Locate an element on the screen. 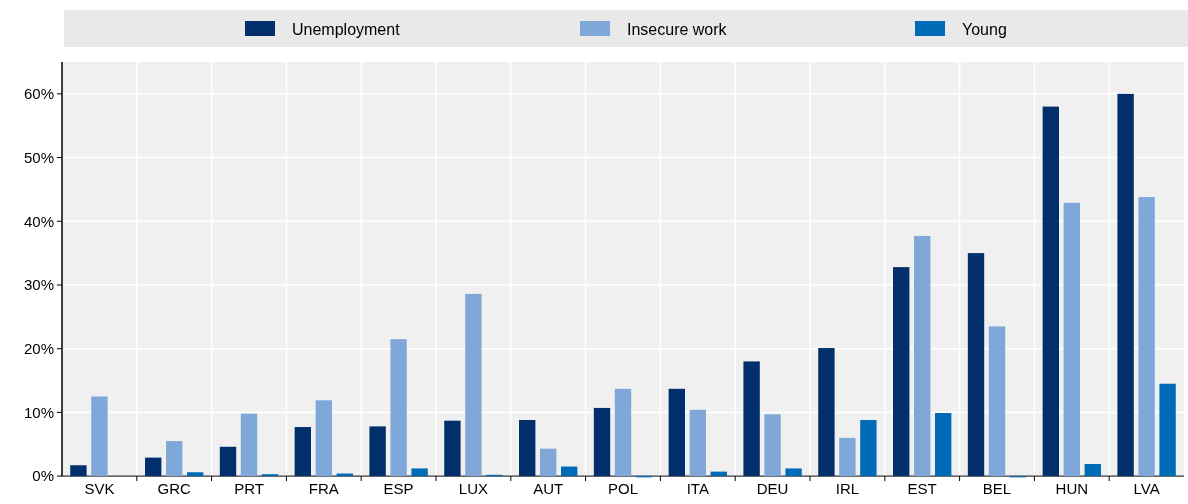 The height and width of the screenshot is (504, 1188). x-tick-label: PRT is located at coordinates (249, 489).